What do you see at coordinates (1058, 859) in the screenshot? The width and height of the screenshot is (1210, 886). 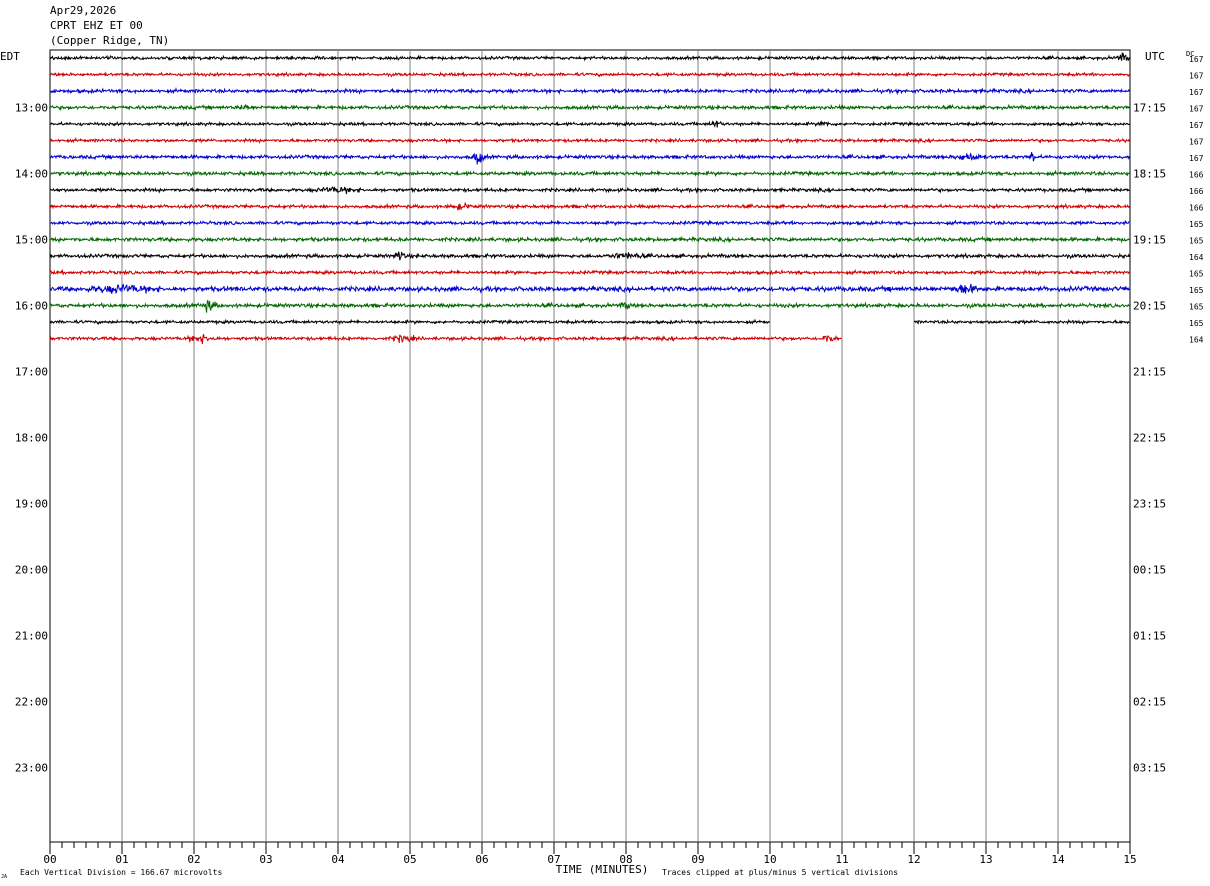 I see `x-tick-label: 14` at bounding box center [1058, 859].